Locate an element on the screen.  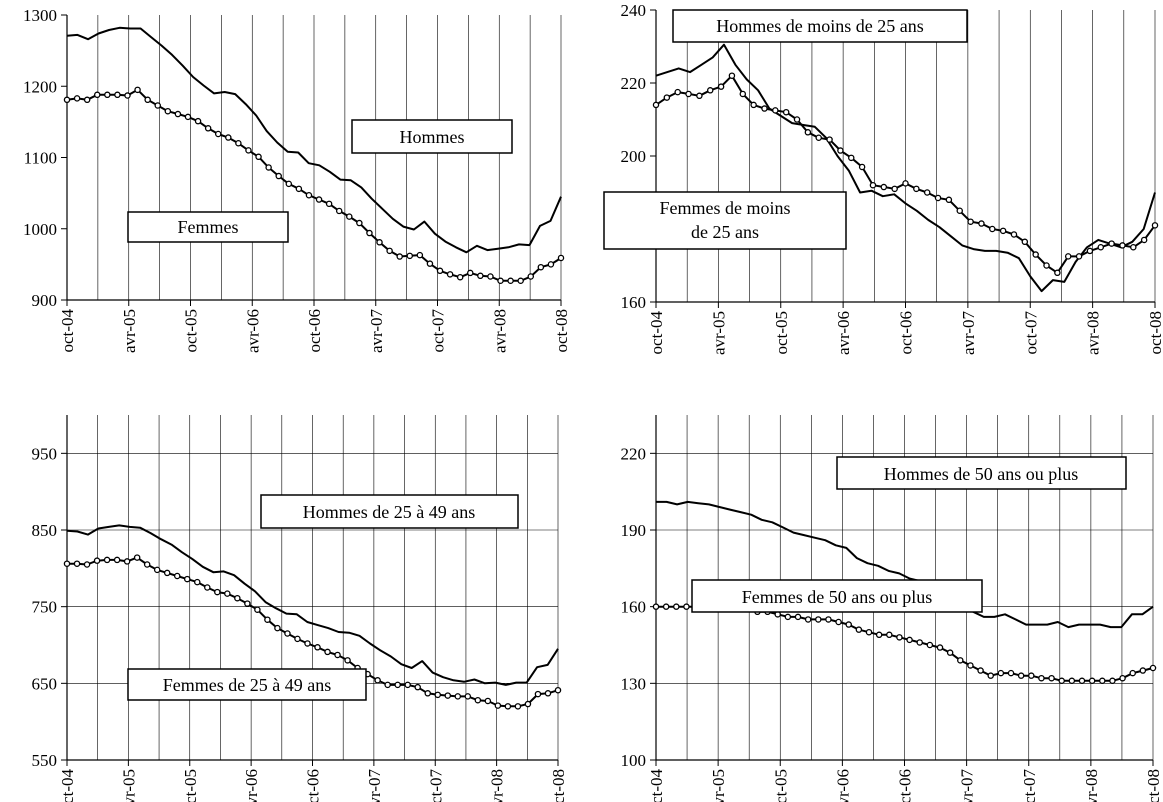
x-tick-label: oct-05 is located at coordinates (190, 785).